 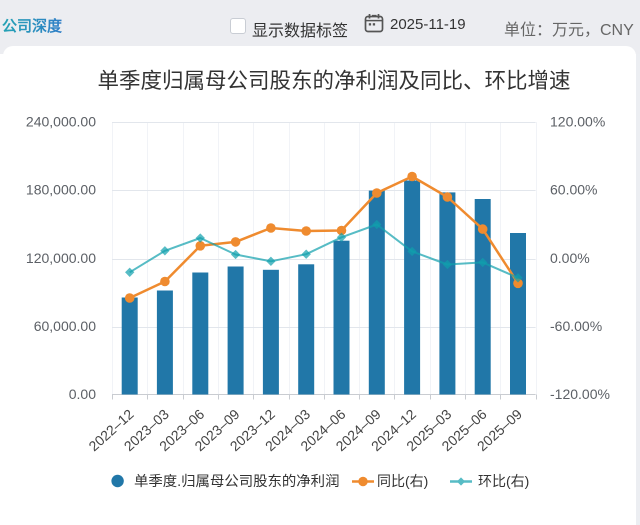 I want to click on svg-text: -60.00%, so click(x=576, y=326).